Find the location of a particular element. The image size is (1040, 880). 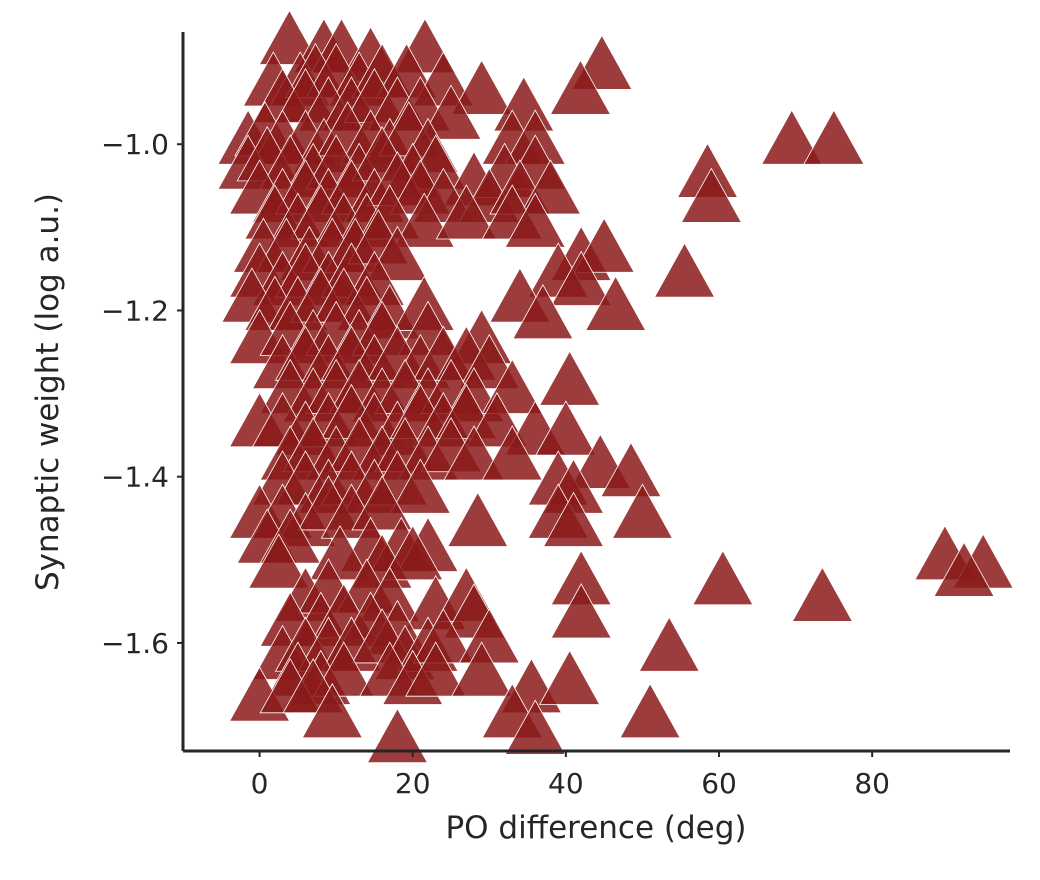

x-tick-label: 20 is located at coordinates (413, 783).